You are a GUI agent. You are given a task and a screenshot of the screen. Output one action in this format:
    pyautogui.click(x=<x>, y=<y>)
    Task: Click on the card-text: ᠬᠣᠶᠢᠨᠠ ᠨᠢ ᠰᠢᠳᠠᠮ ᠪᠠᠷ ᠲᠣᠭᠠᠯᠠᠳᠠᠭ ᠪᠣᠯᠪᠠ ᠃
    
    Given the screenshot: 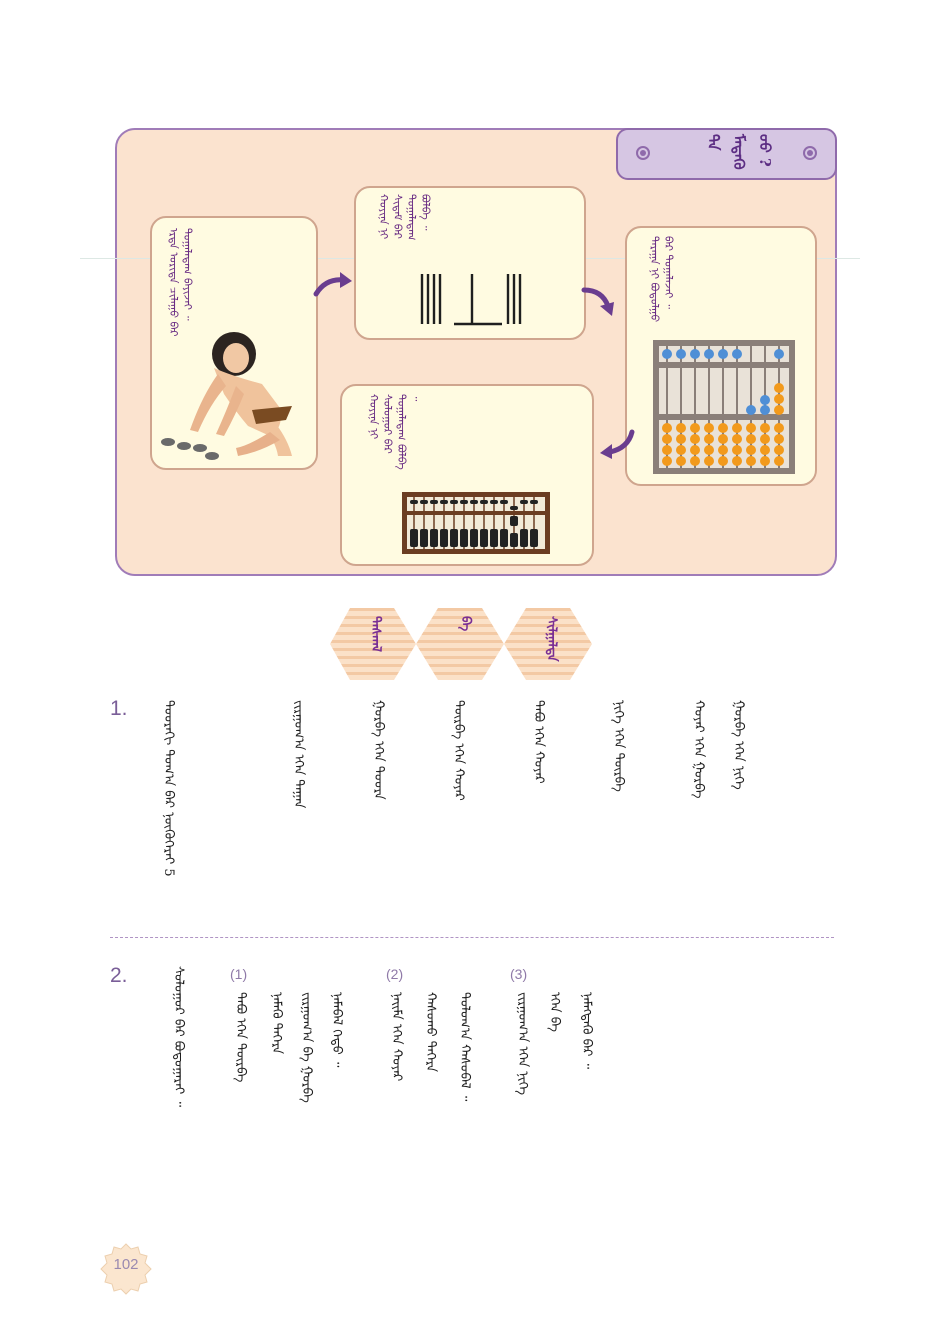 What is the action you would take?
    pyautogui.click(x=404, y=217)
    